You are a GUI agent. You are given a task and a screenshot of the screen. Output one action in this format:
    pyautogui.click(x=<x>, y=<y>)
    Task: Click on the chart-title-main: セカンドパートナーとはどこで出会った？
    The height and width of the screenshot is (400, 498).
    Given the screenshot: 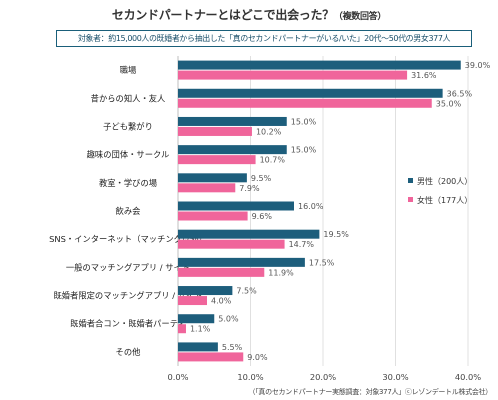 What is the action you would take?
    pyautogui.click(x=222, y=15)
    